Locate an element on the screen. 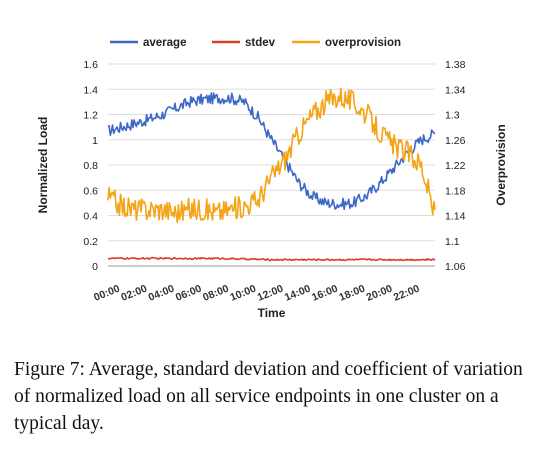 This screenshot has height=459, width=543. y-right-tick-label: 1.22 is located at coordinates (455, 166).